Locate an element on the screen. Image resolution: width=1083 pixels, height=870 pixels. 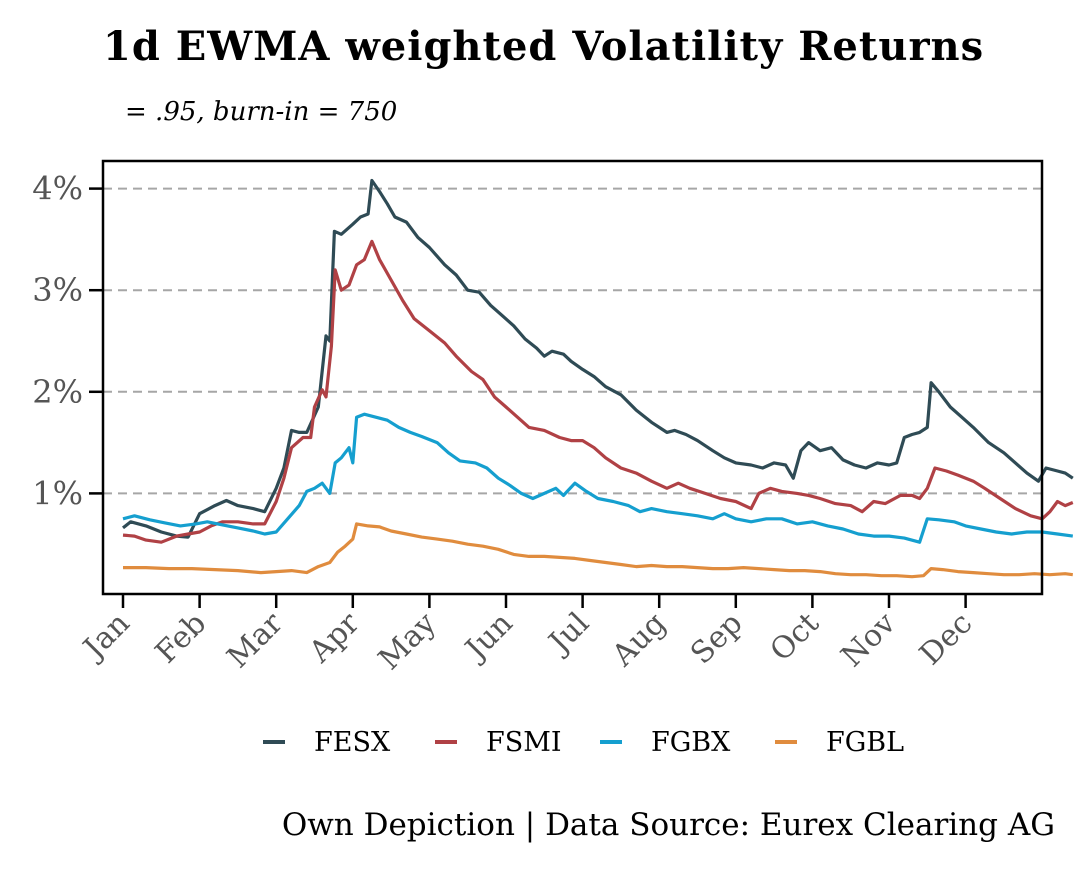
legend: FESX FSMI FGBX FGBL is located at coordinates (583, 742).